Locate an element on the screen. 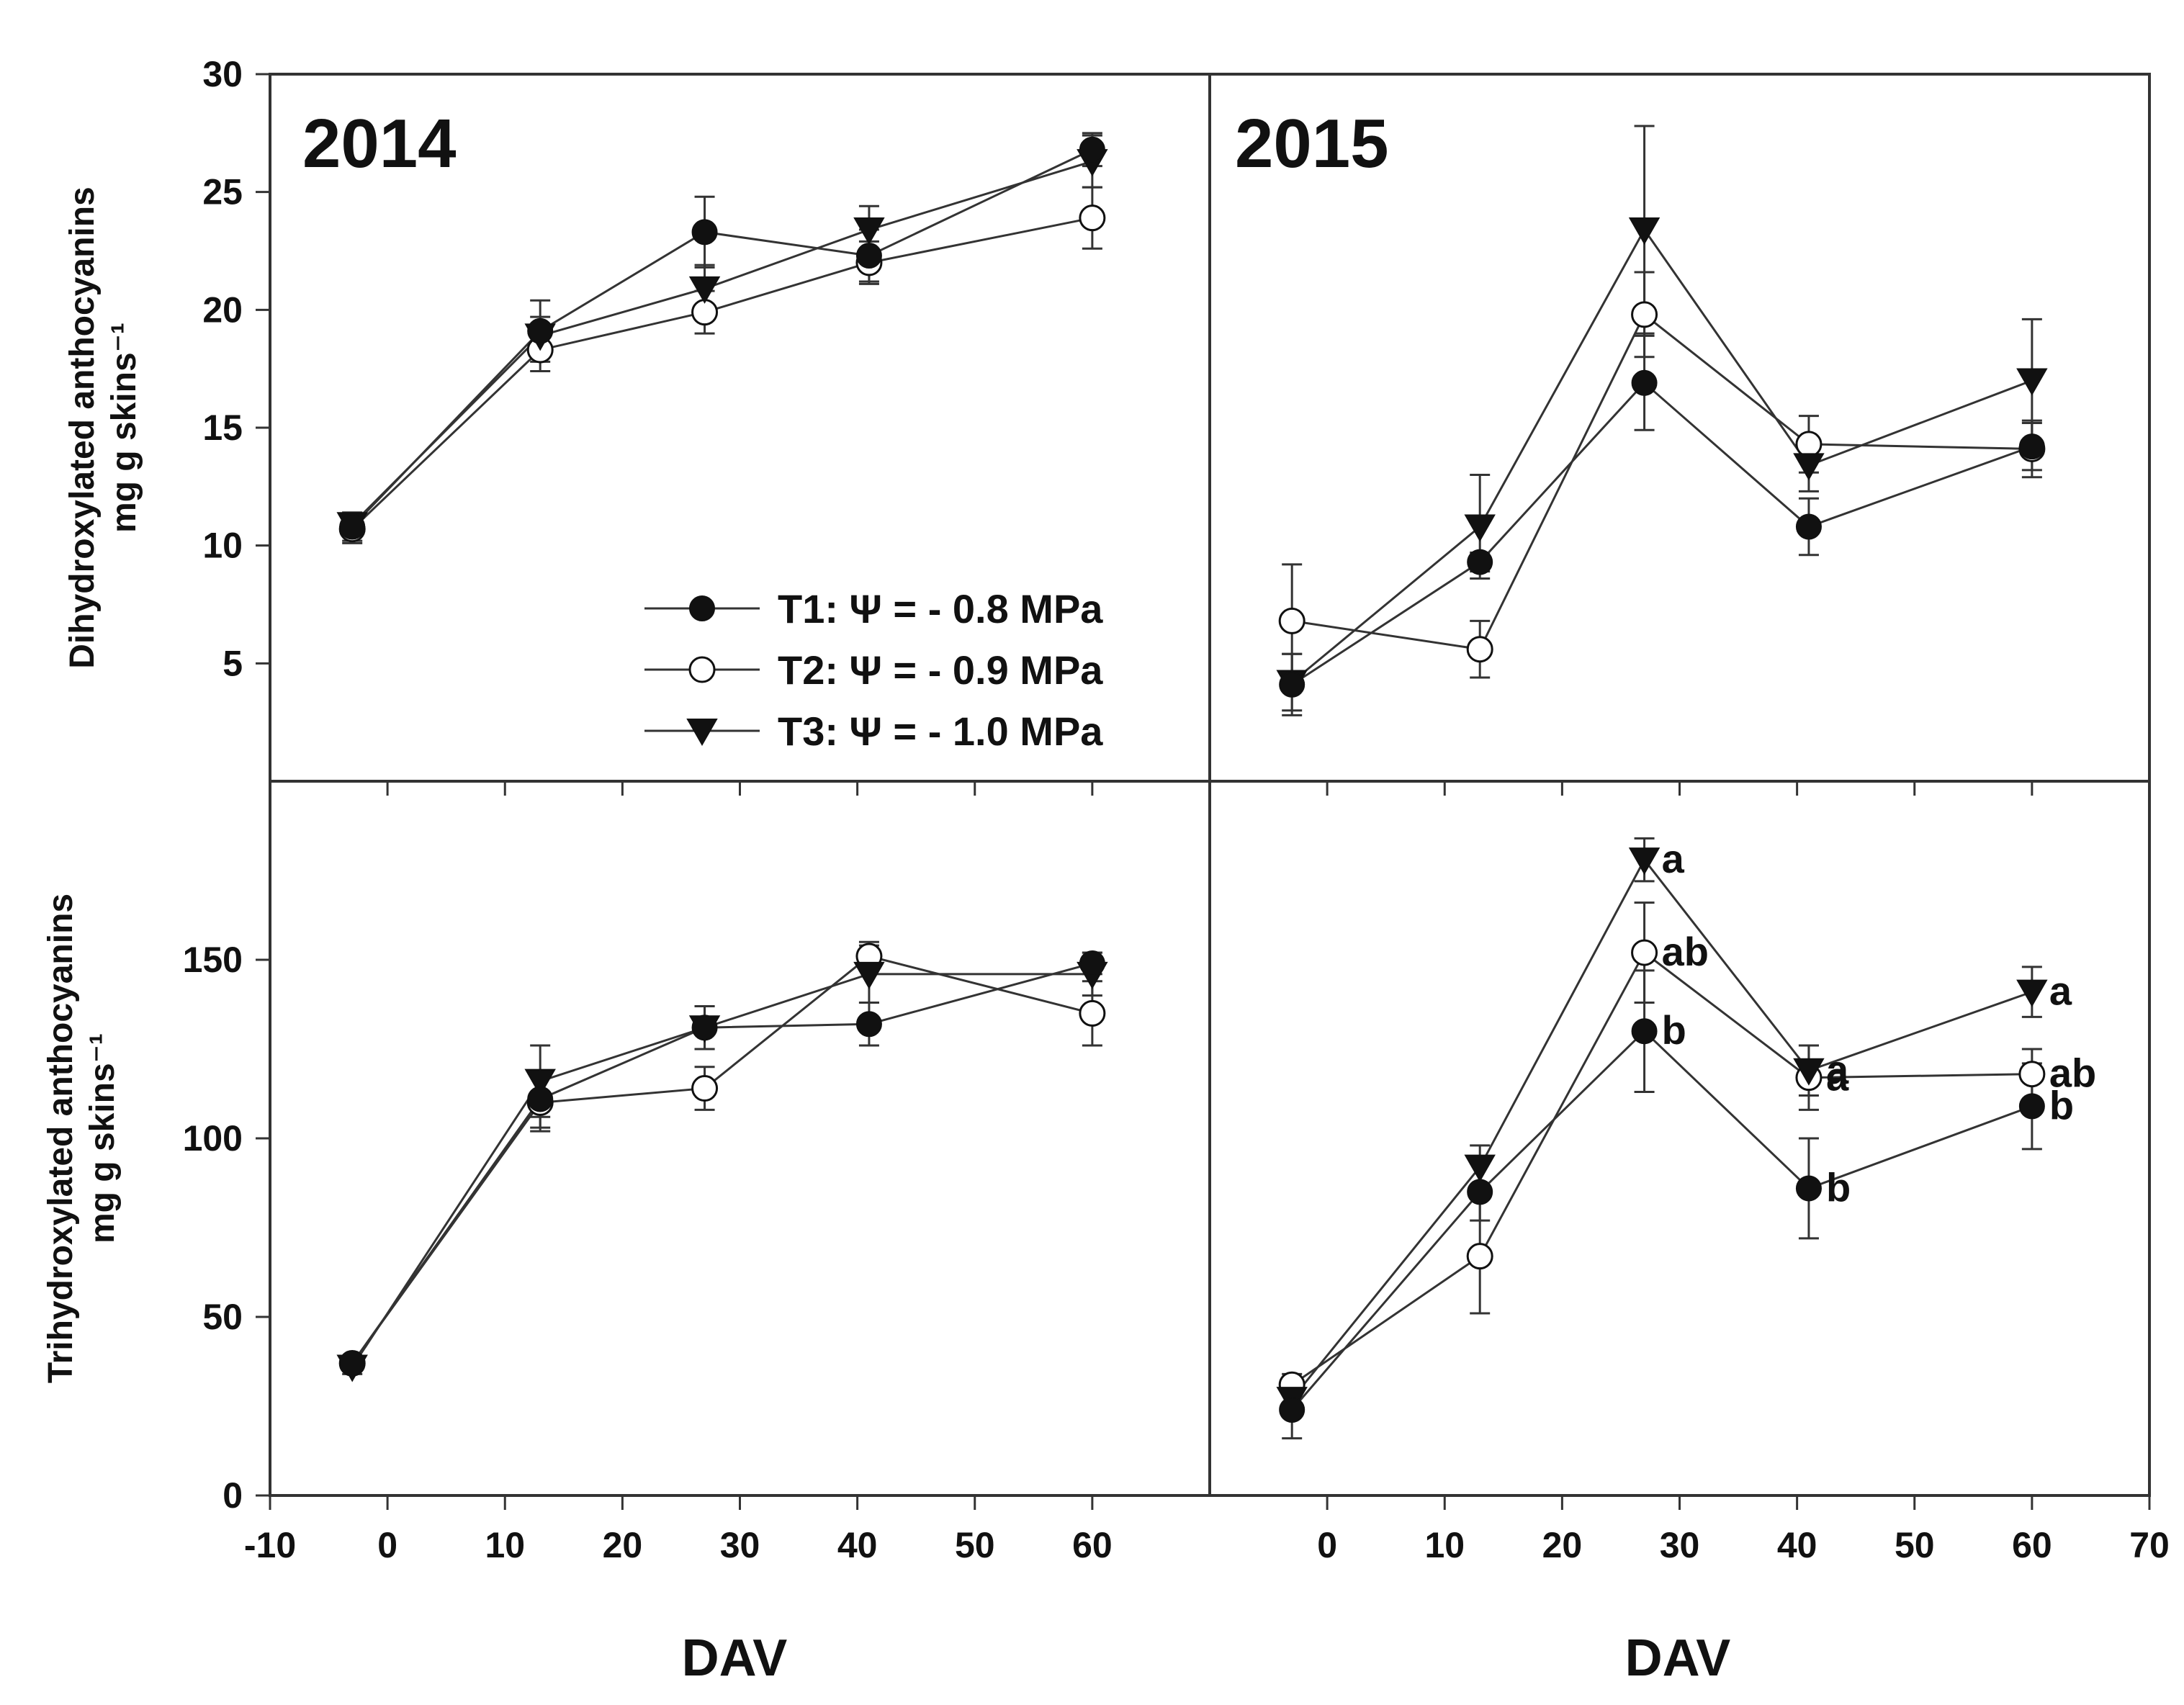 Image resolution: width=2184 pixels, height=1705 pixels. xticks-di-2015 is located at coordinates (1738, 789).